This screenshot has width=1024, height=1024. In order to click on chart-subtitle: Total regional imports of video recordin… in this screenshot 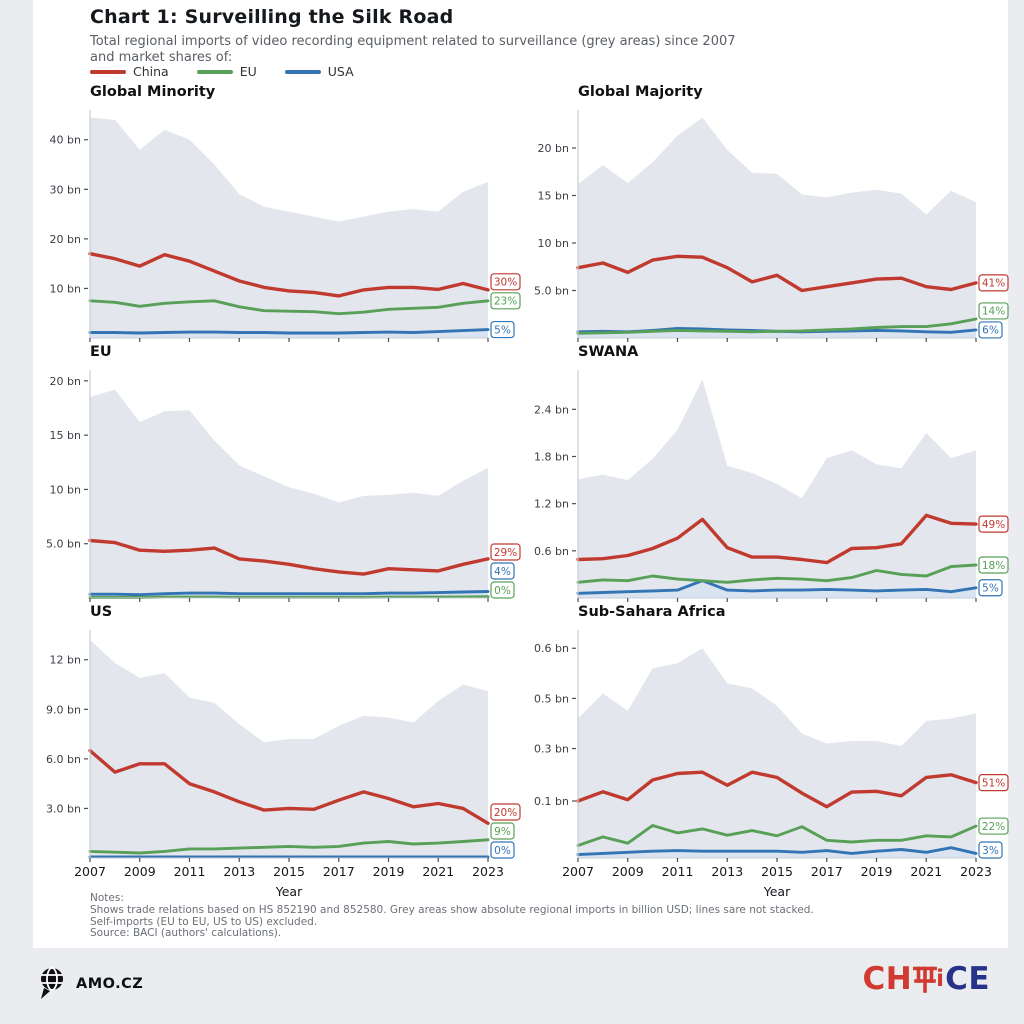, I will do `click(510, 50)`.